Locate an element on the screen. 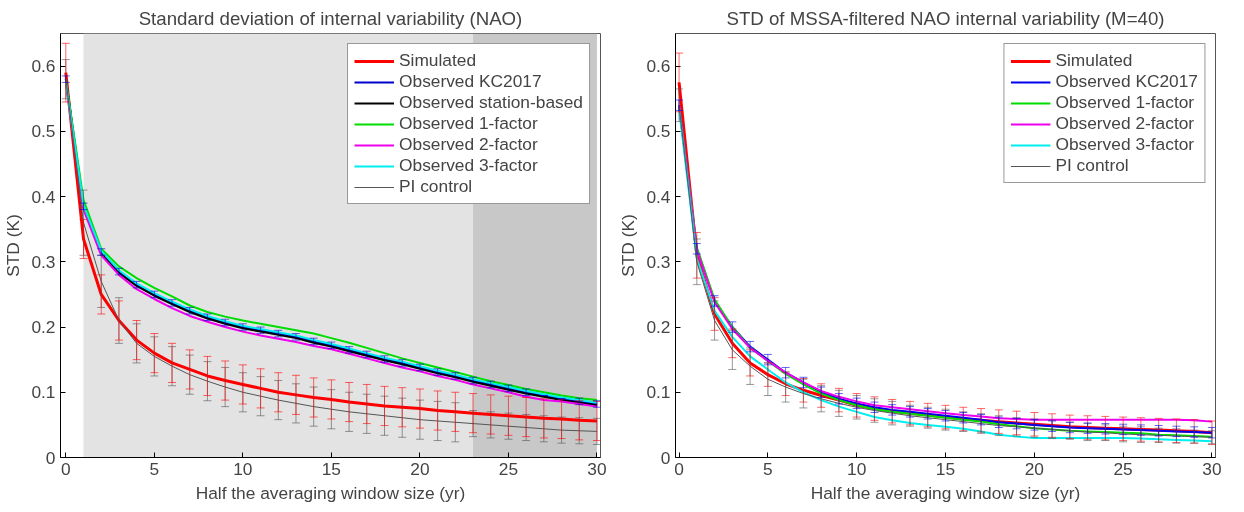 The width and height of the screenshot is (1244, 512). chart-title: STD of MSSA-filtered NAO internal variability (M=40) is located at coordinates (945, 18).